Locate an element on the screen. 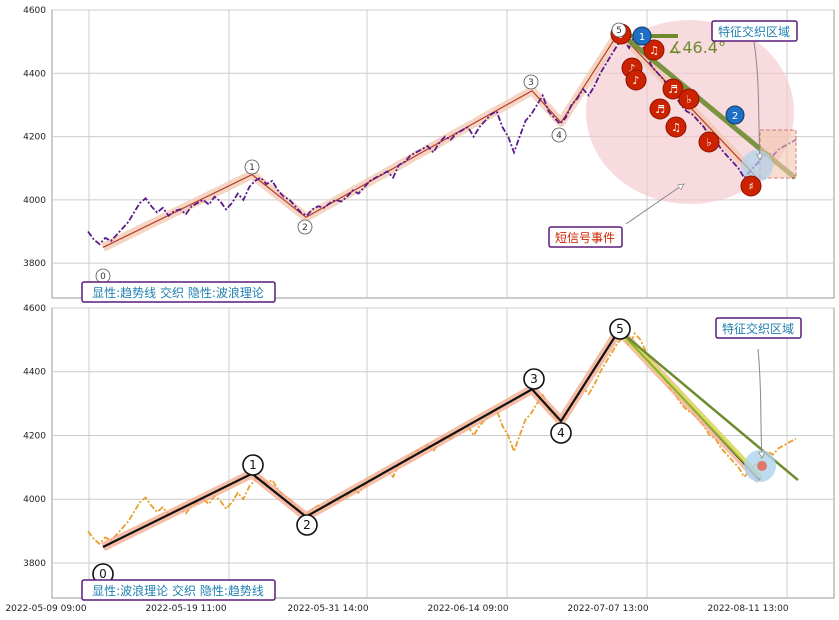  top-legend-box: 显性:趋势线 交织 隐性:波浪理论 is located at coordinates (178, 292).